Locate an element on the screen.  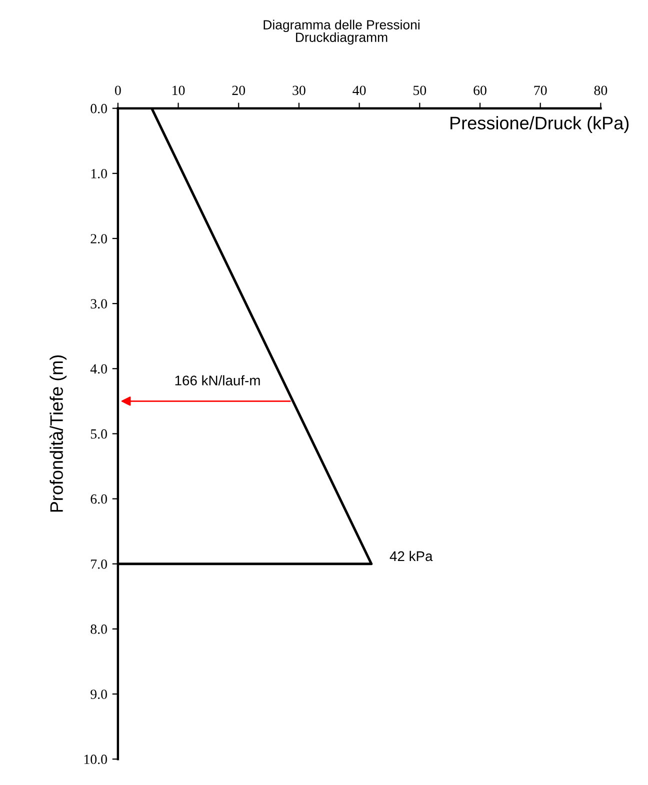
annotation: 42 kPa is located at coordinates (411, 556).